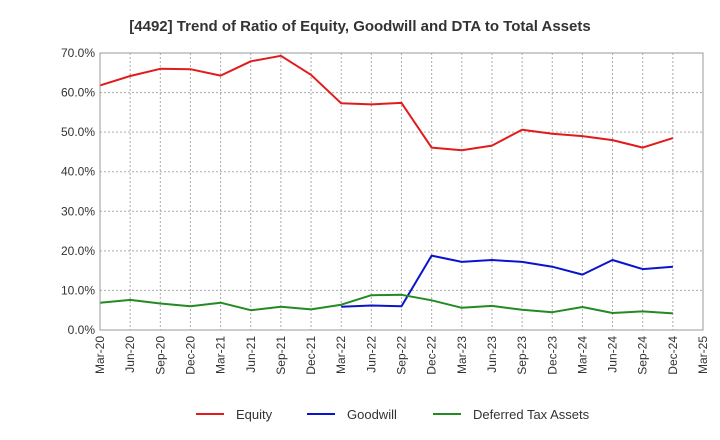 The width and height of the screenshot is (720, 440). I want to click on x-tick-label: Mar-21, so click(221, 355).